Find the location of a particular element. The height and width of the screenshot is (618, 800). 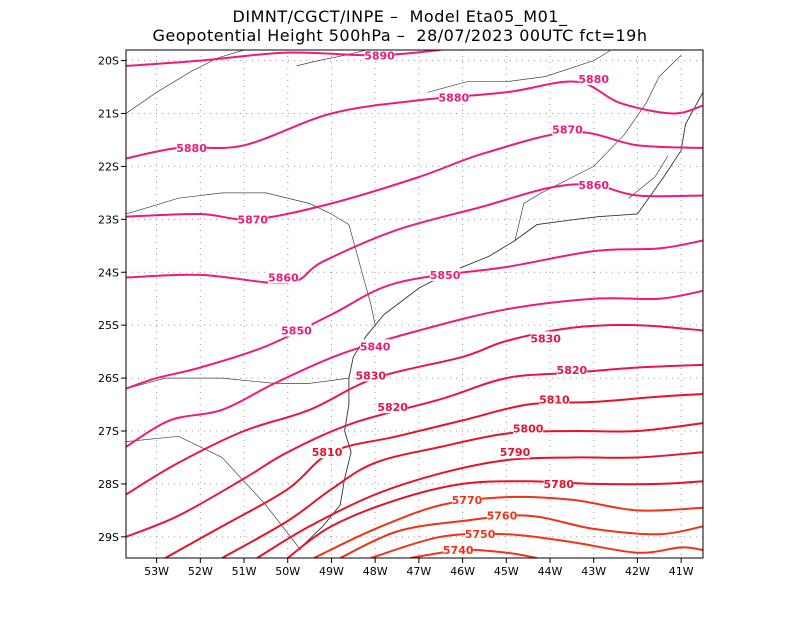

lon-tick-label: 41W is located at coordinates (681, 571).